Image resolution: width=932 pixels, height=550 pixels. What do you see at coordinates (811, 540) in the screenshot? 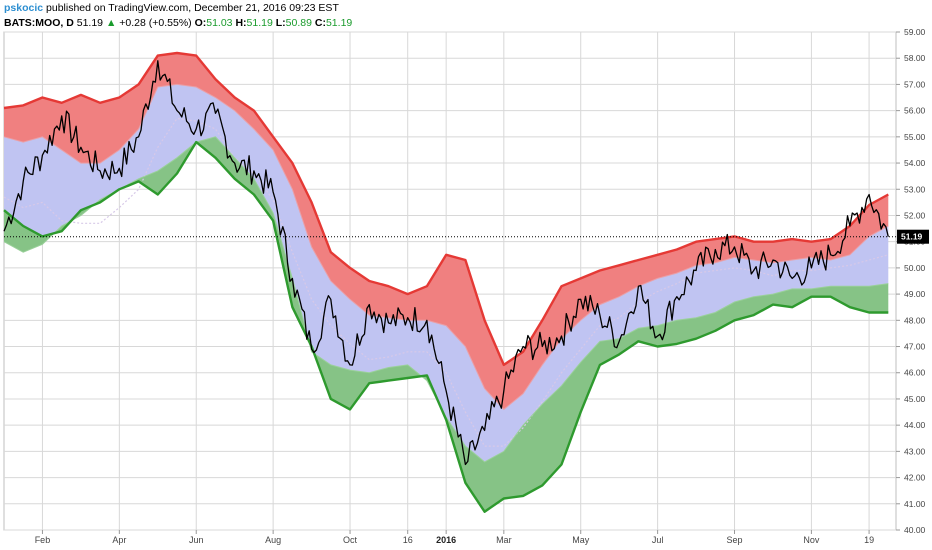
I see `x-tick-label: Nov` at bounding box center [811, 540].